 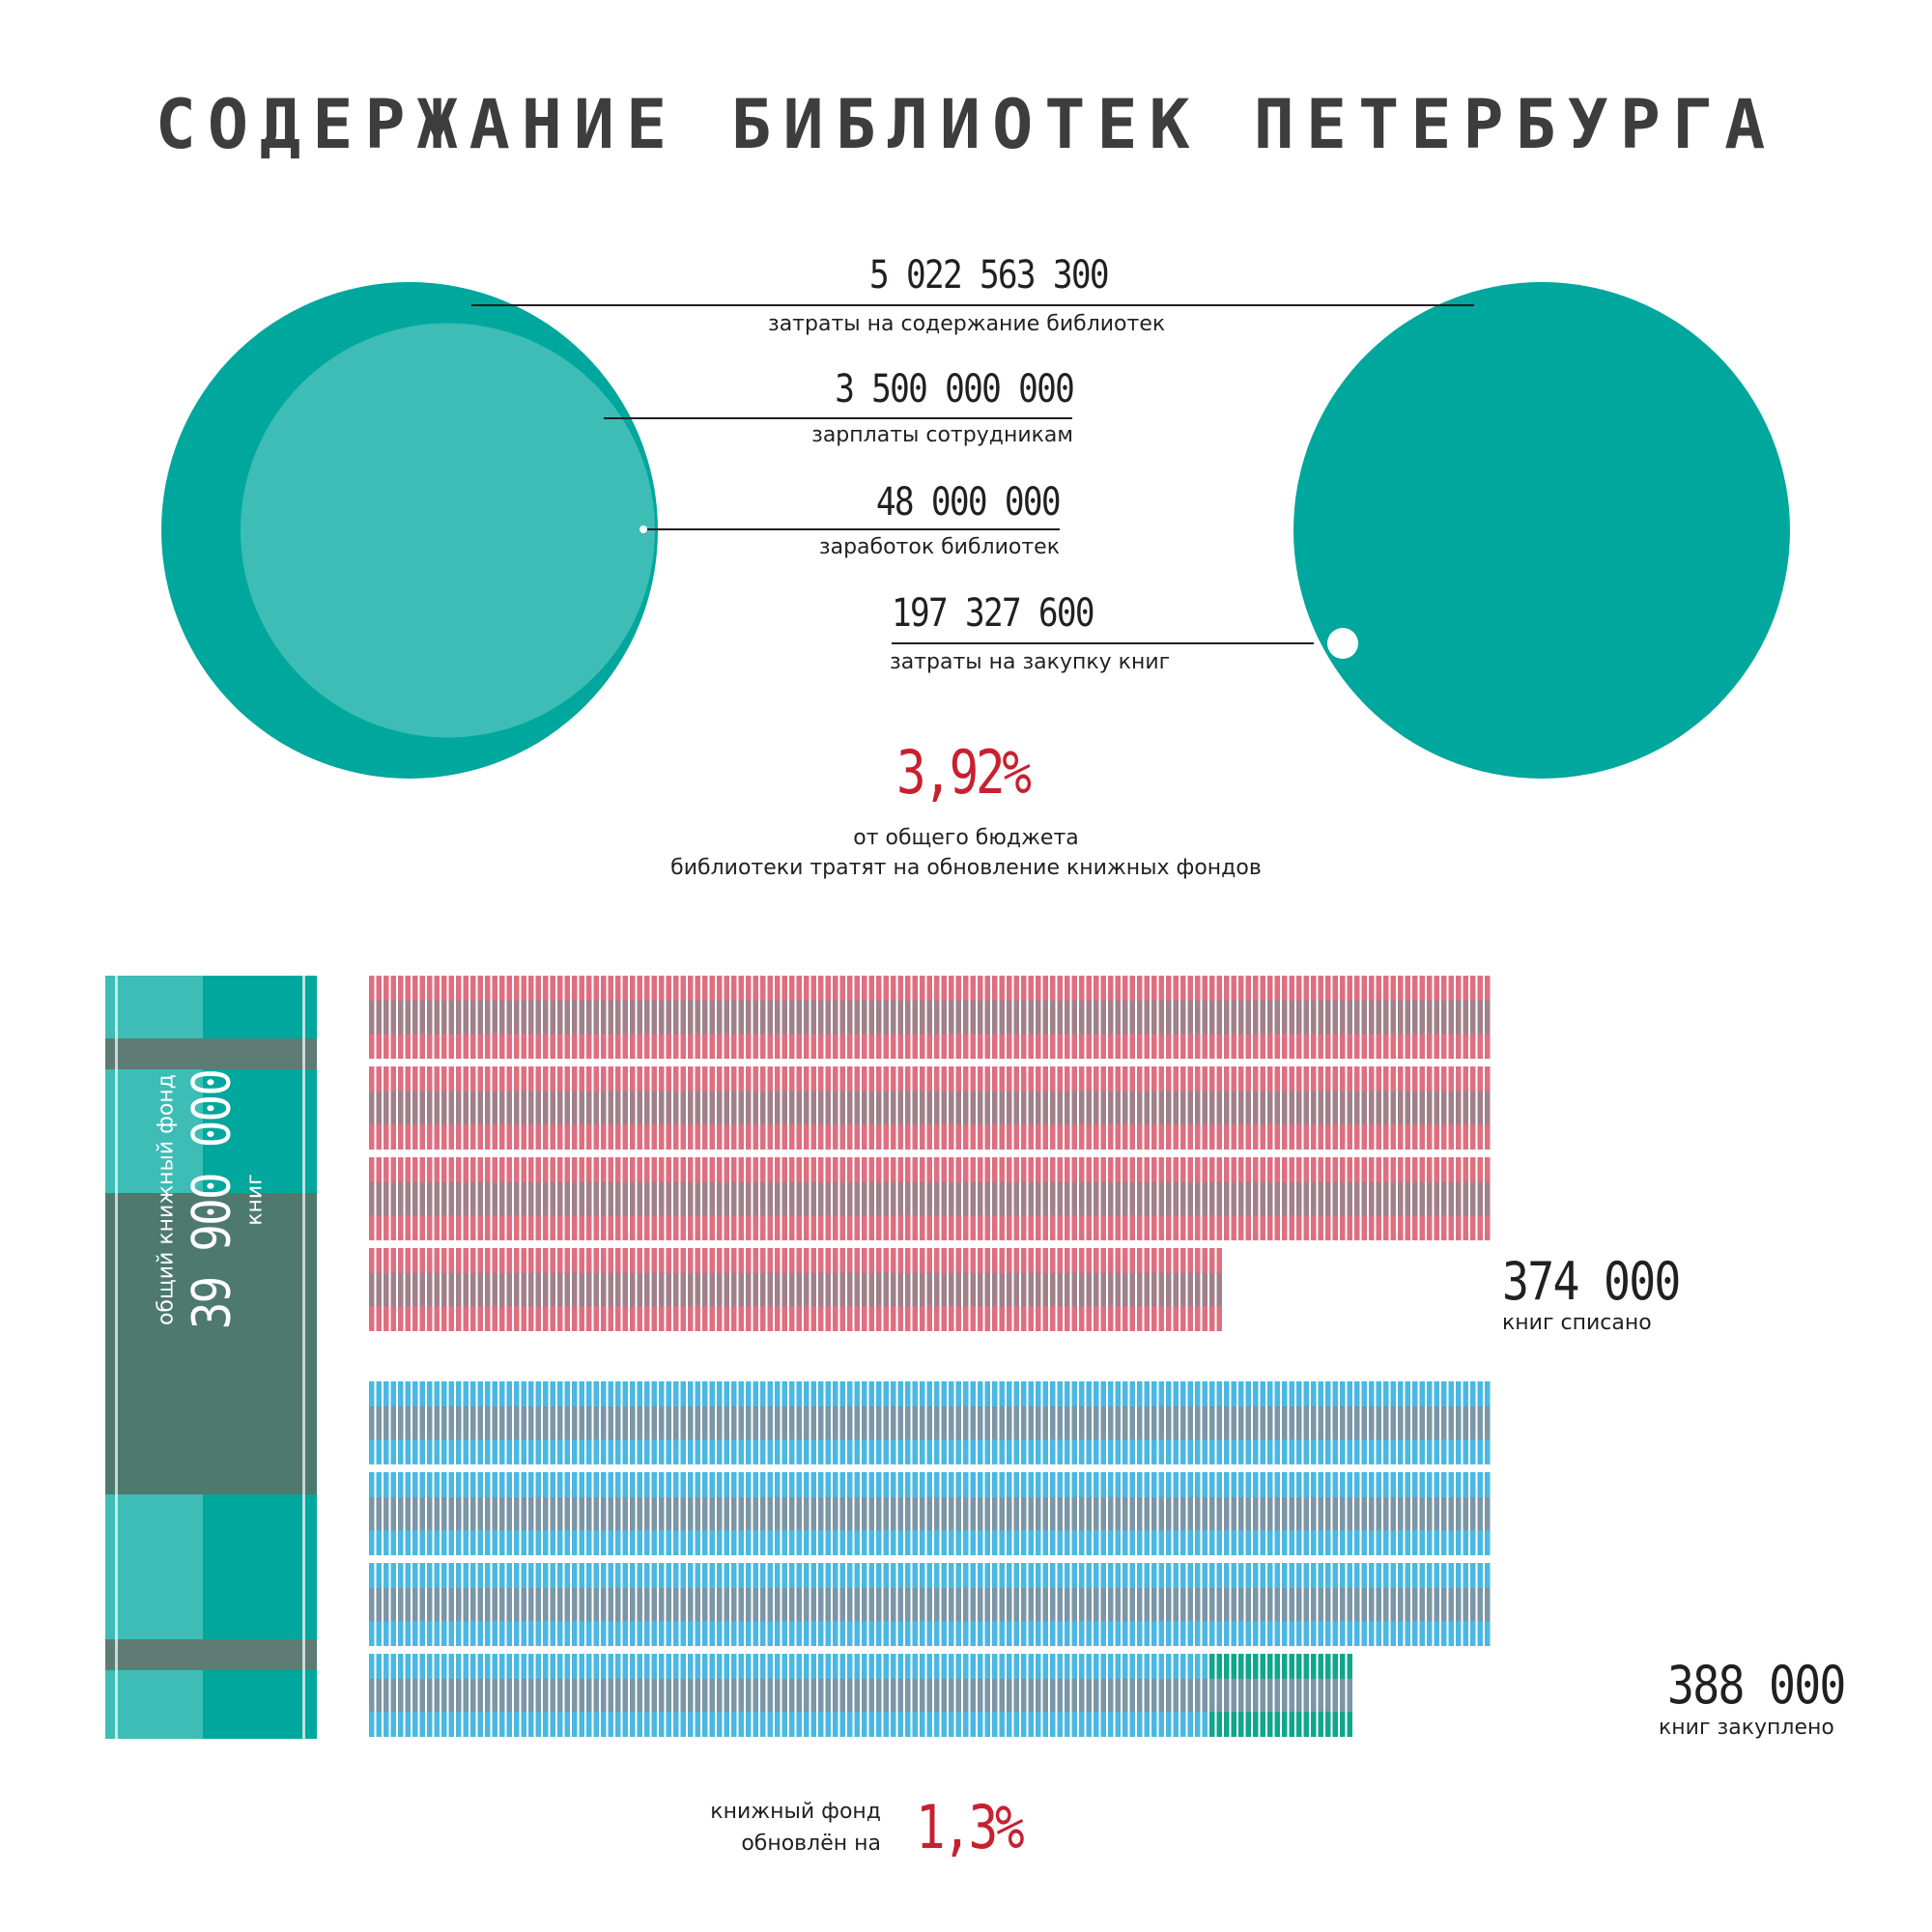 What do you see at coordinates (930, 1153) in the screenshot?
I see `written-off-books-block` at bounding box center [930, 1153].